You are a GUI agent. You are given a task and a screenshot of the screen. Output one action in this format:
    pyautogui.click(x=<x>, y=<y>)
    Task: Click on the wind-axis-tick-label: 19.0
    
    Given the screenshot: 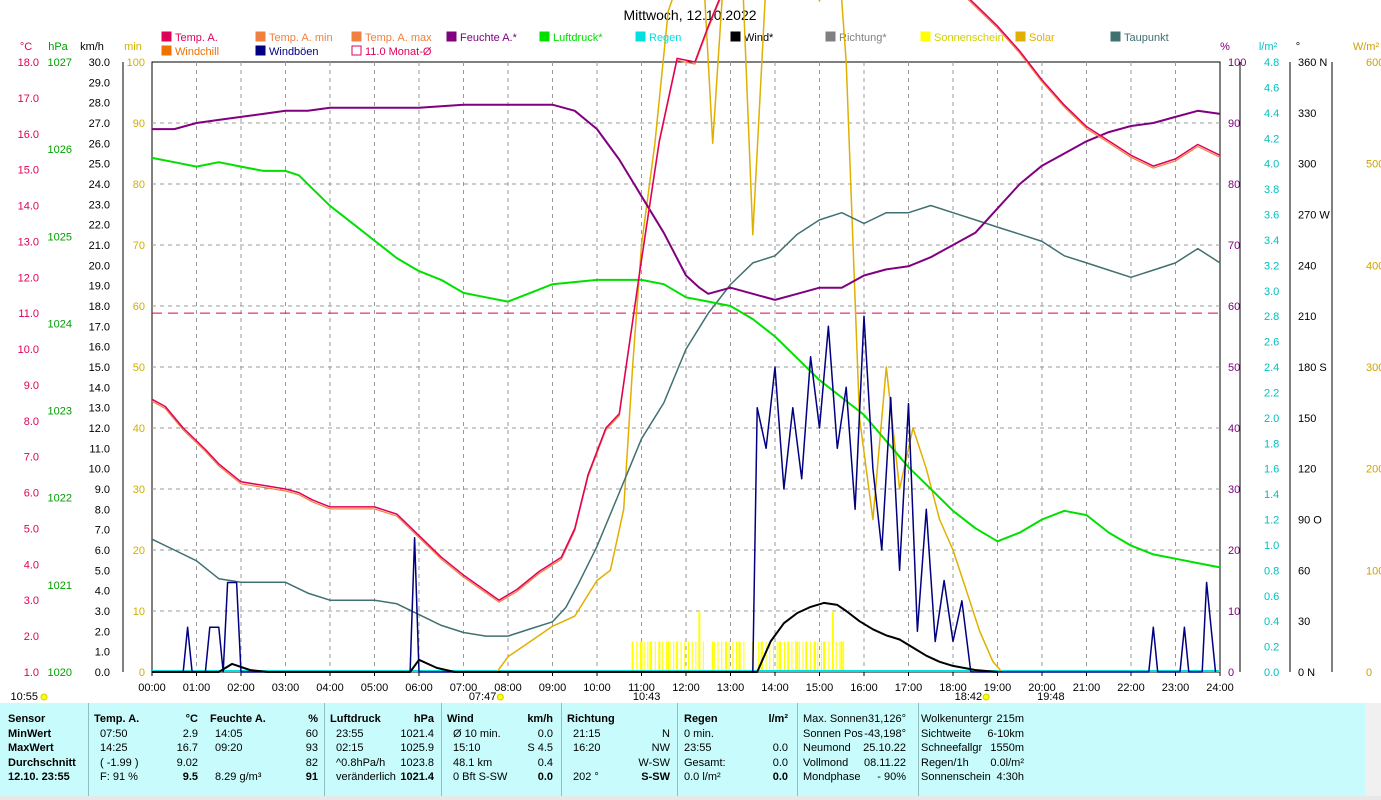 What is the action you would take?
    pyautogui.click(x=99, y=287)
    